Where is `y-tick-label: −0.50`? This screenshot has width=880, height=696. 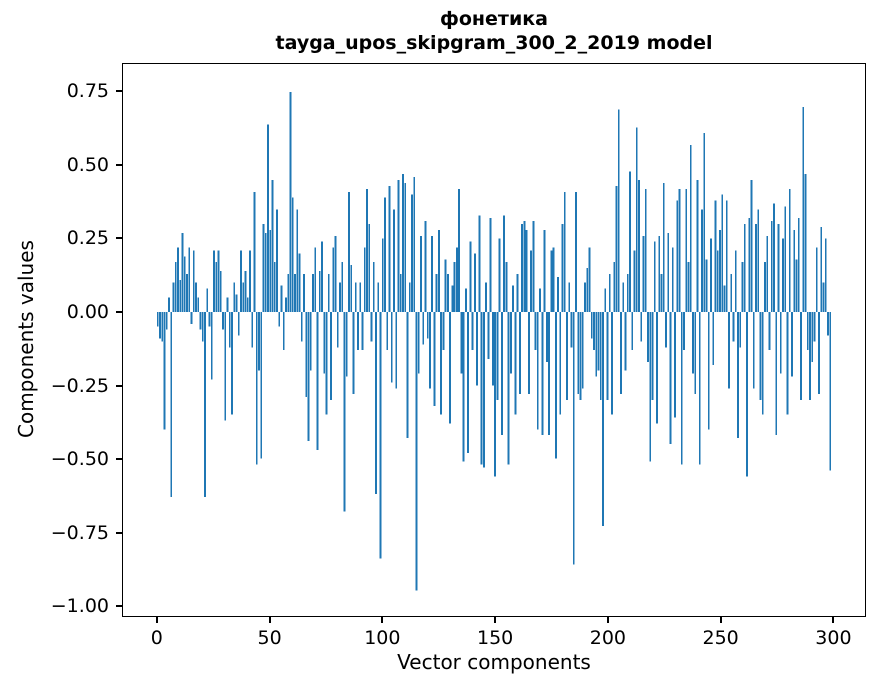
y-tick-label: −0.50 is located at coordinates (79, 459).